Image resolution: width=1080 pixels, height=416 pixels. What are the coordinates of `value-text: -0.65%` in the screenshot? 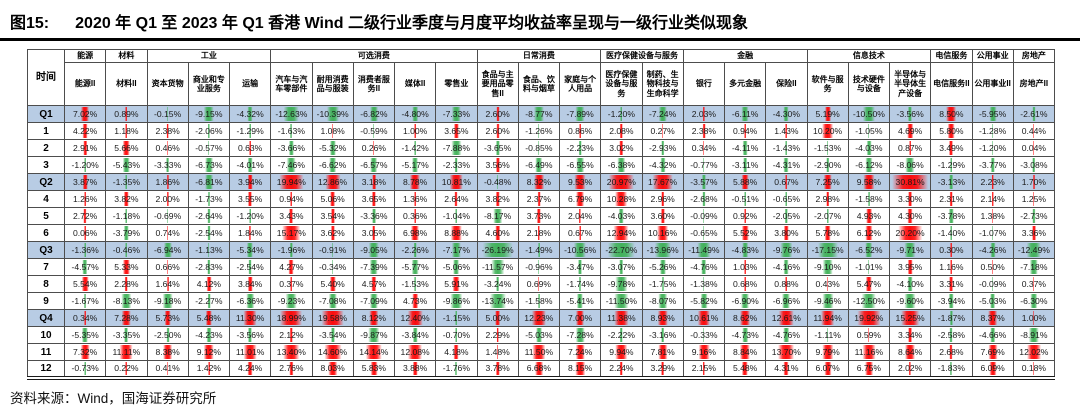 It's located at (704, 233).